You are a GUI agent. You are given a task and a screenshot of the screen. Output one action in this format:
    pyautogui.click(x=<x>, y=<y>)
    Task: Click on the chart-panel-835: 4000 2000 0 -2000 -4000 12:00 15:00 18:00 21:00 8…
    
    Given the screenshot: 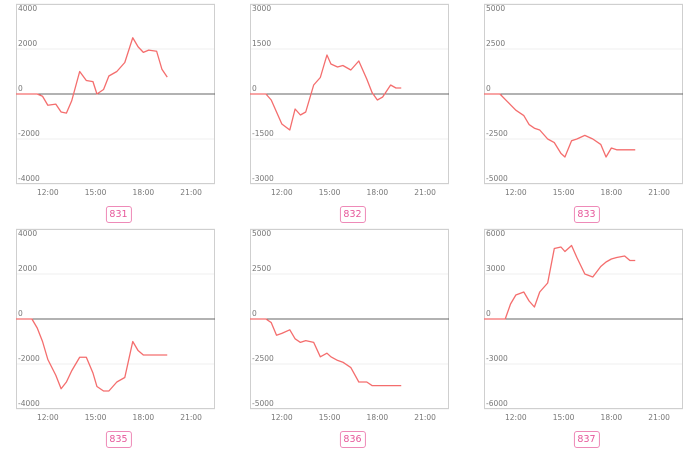 What is the action you would take?
    pyautogui.click(x=115, y=339)
    